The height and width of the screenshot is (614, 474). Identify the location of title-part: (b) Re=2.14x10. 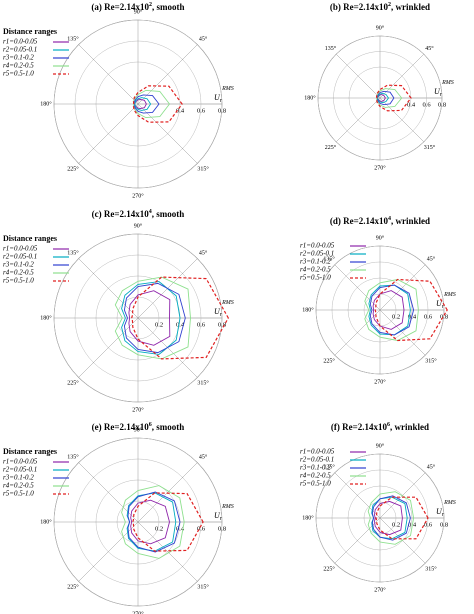
(359, 7).